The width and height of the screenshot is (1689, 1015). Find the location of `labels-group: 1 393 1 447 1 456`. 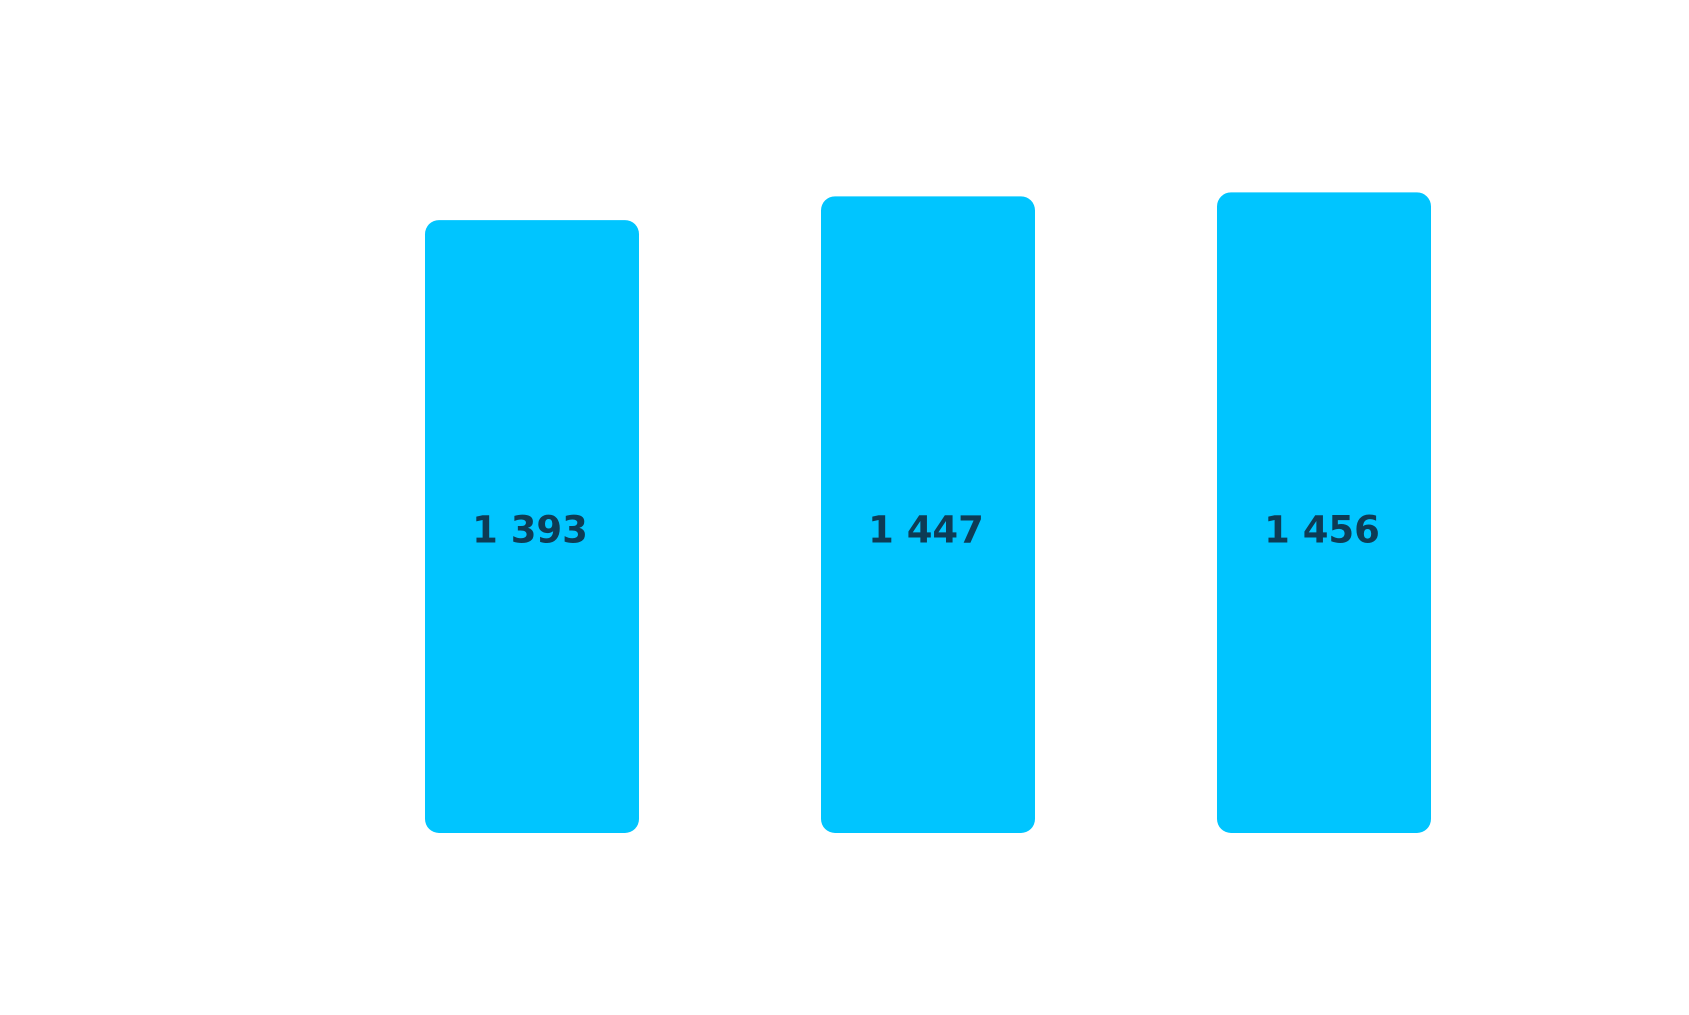

labels-group: 1 393 1 447 1 456 is located at coordinates (926, 530).